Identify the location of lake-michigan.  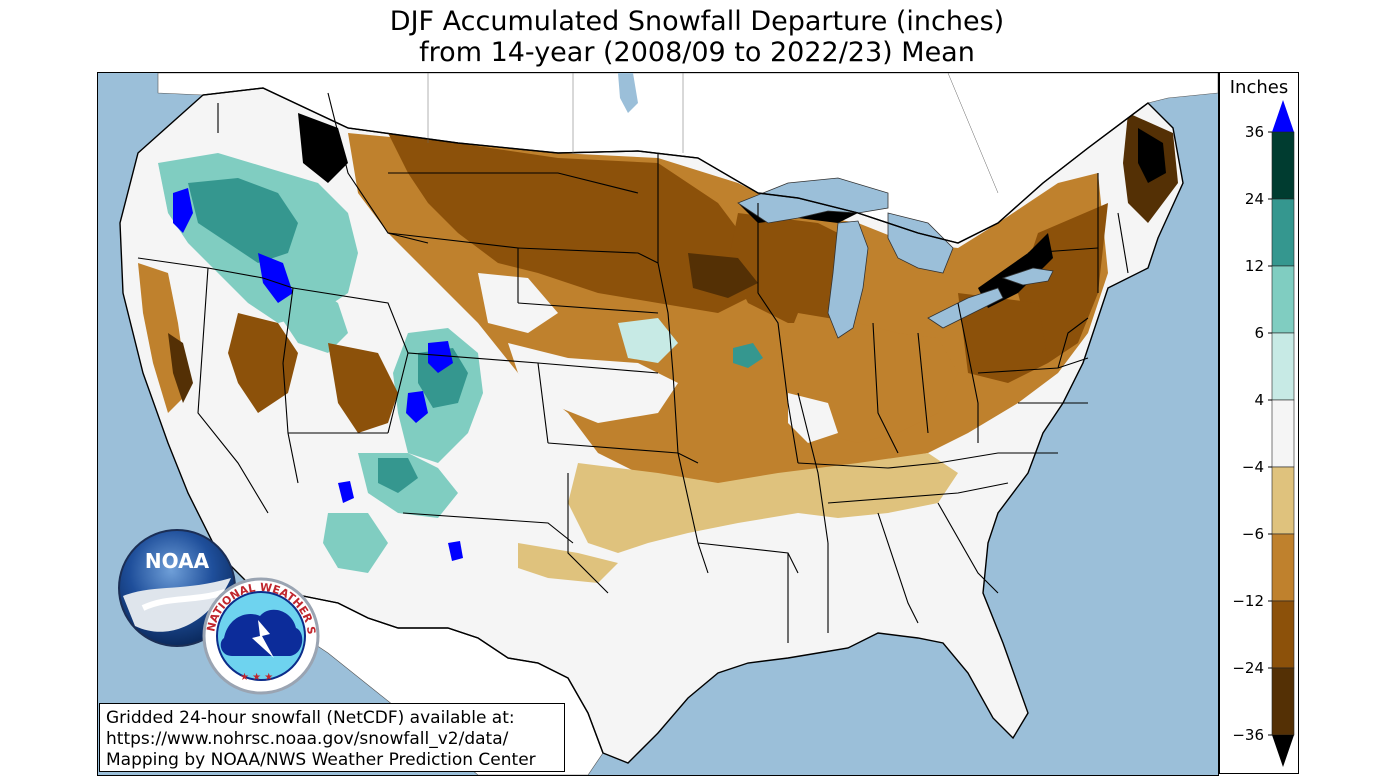
(848, 279).